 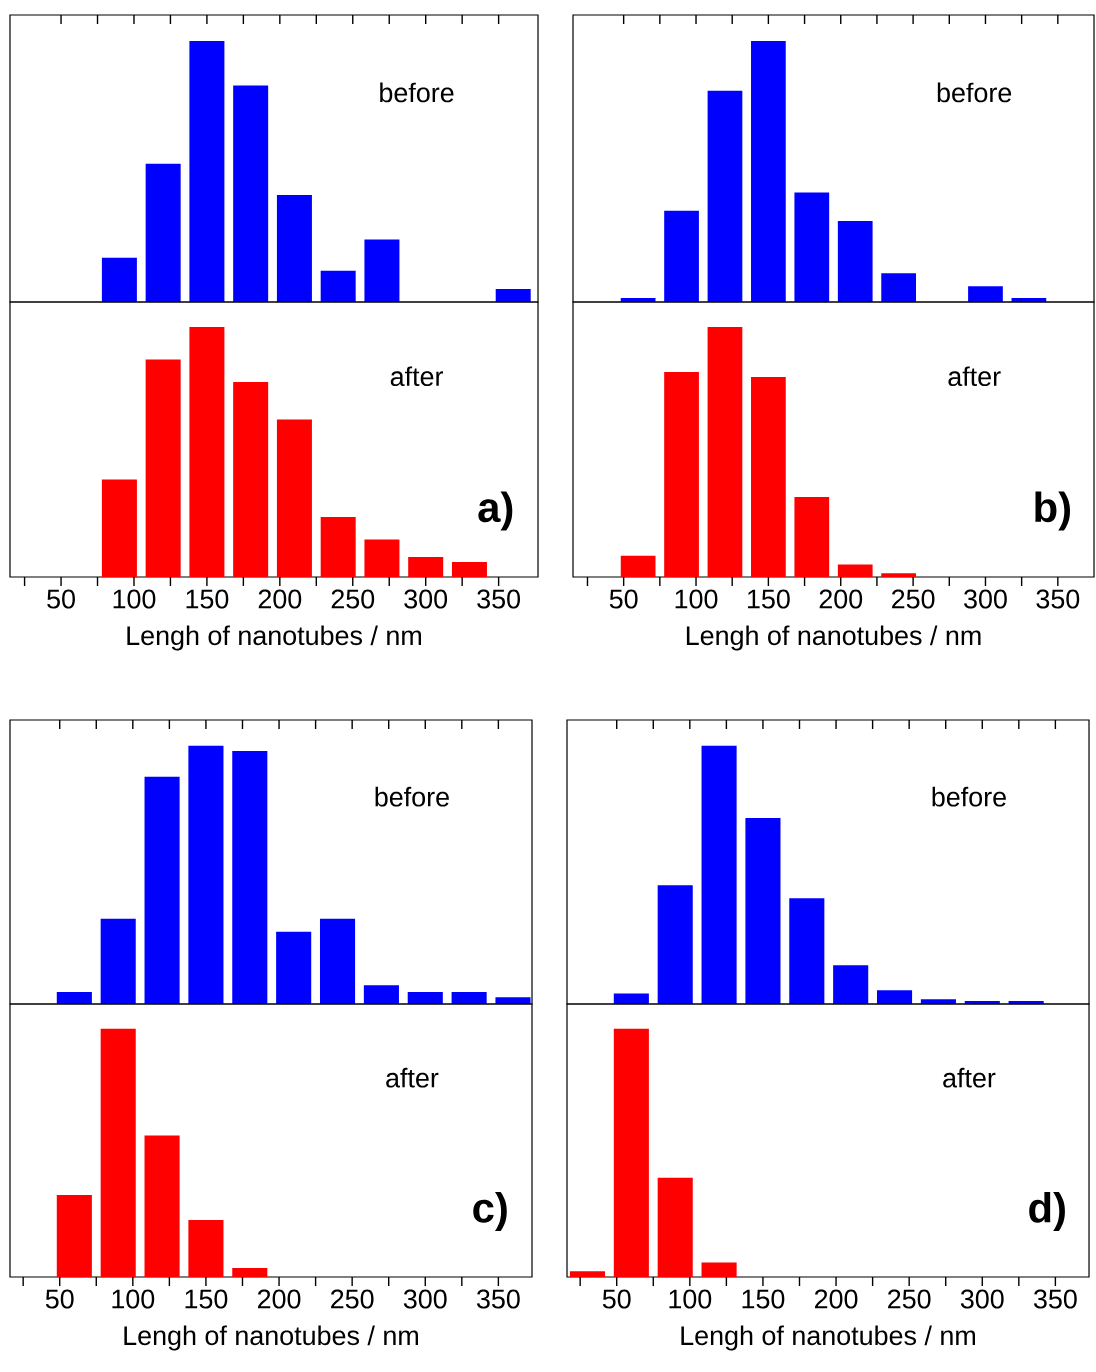 I want to click on annotation: a), so click(x=495, y=511).